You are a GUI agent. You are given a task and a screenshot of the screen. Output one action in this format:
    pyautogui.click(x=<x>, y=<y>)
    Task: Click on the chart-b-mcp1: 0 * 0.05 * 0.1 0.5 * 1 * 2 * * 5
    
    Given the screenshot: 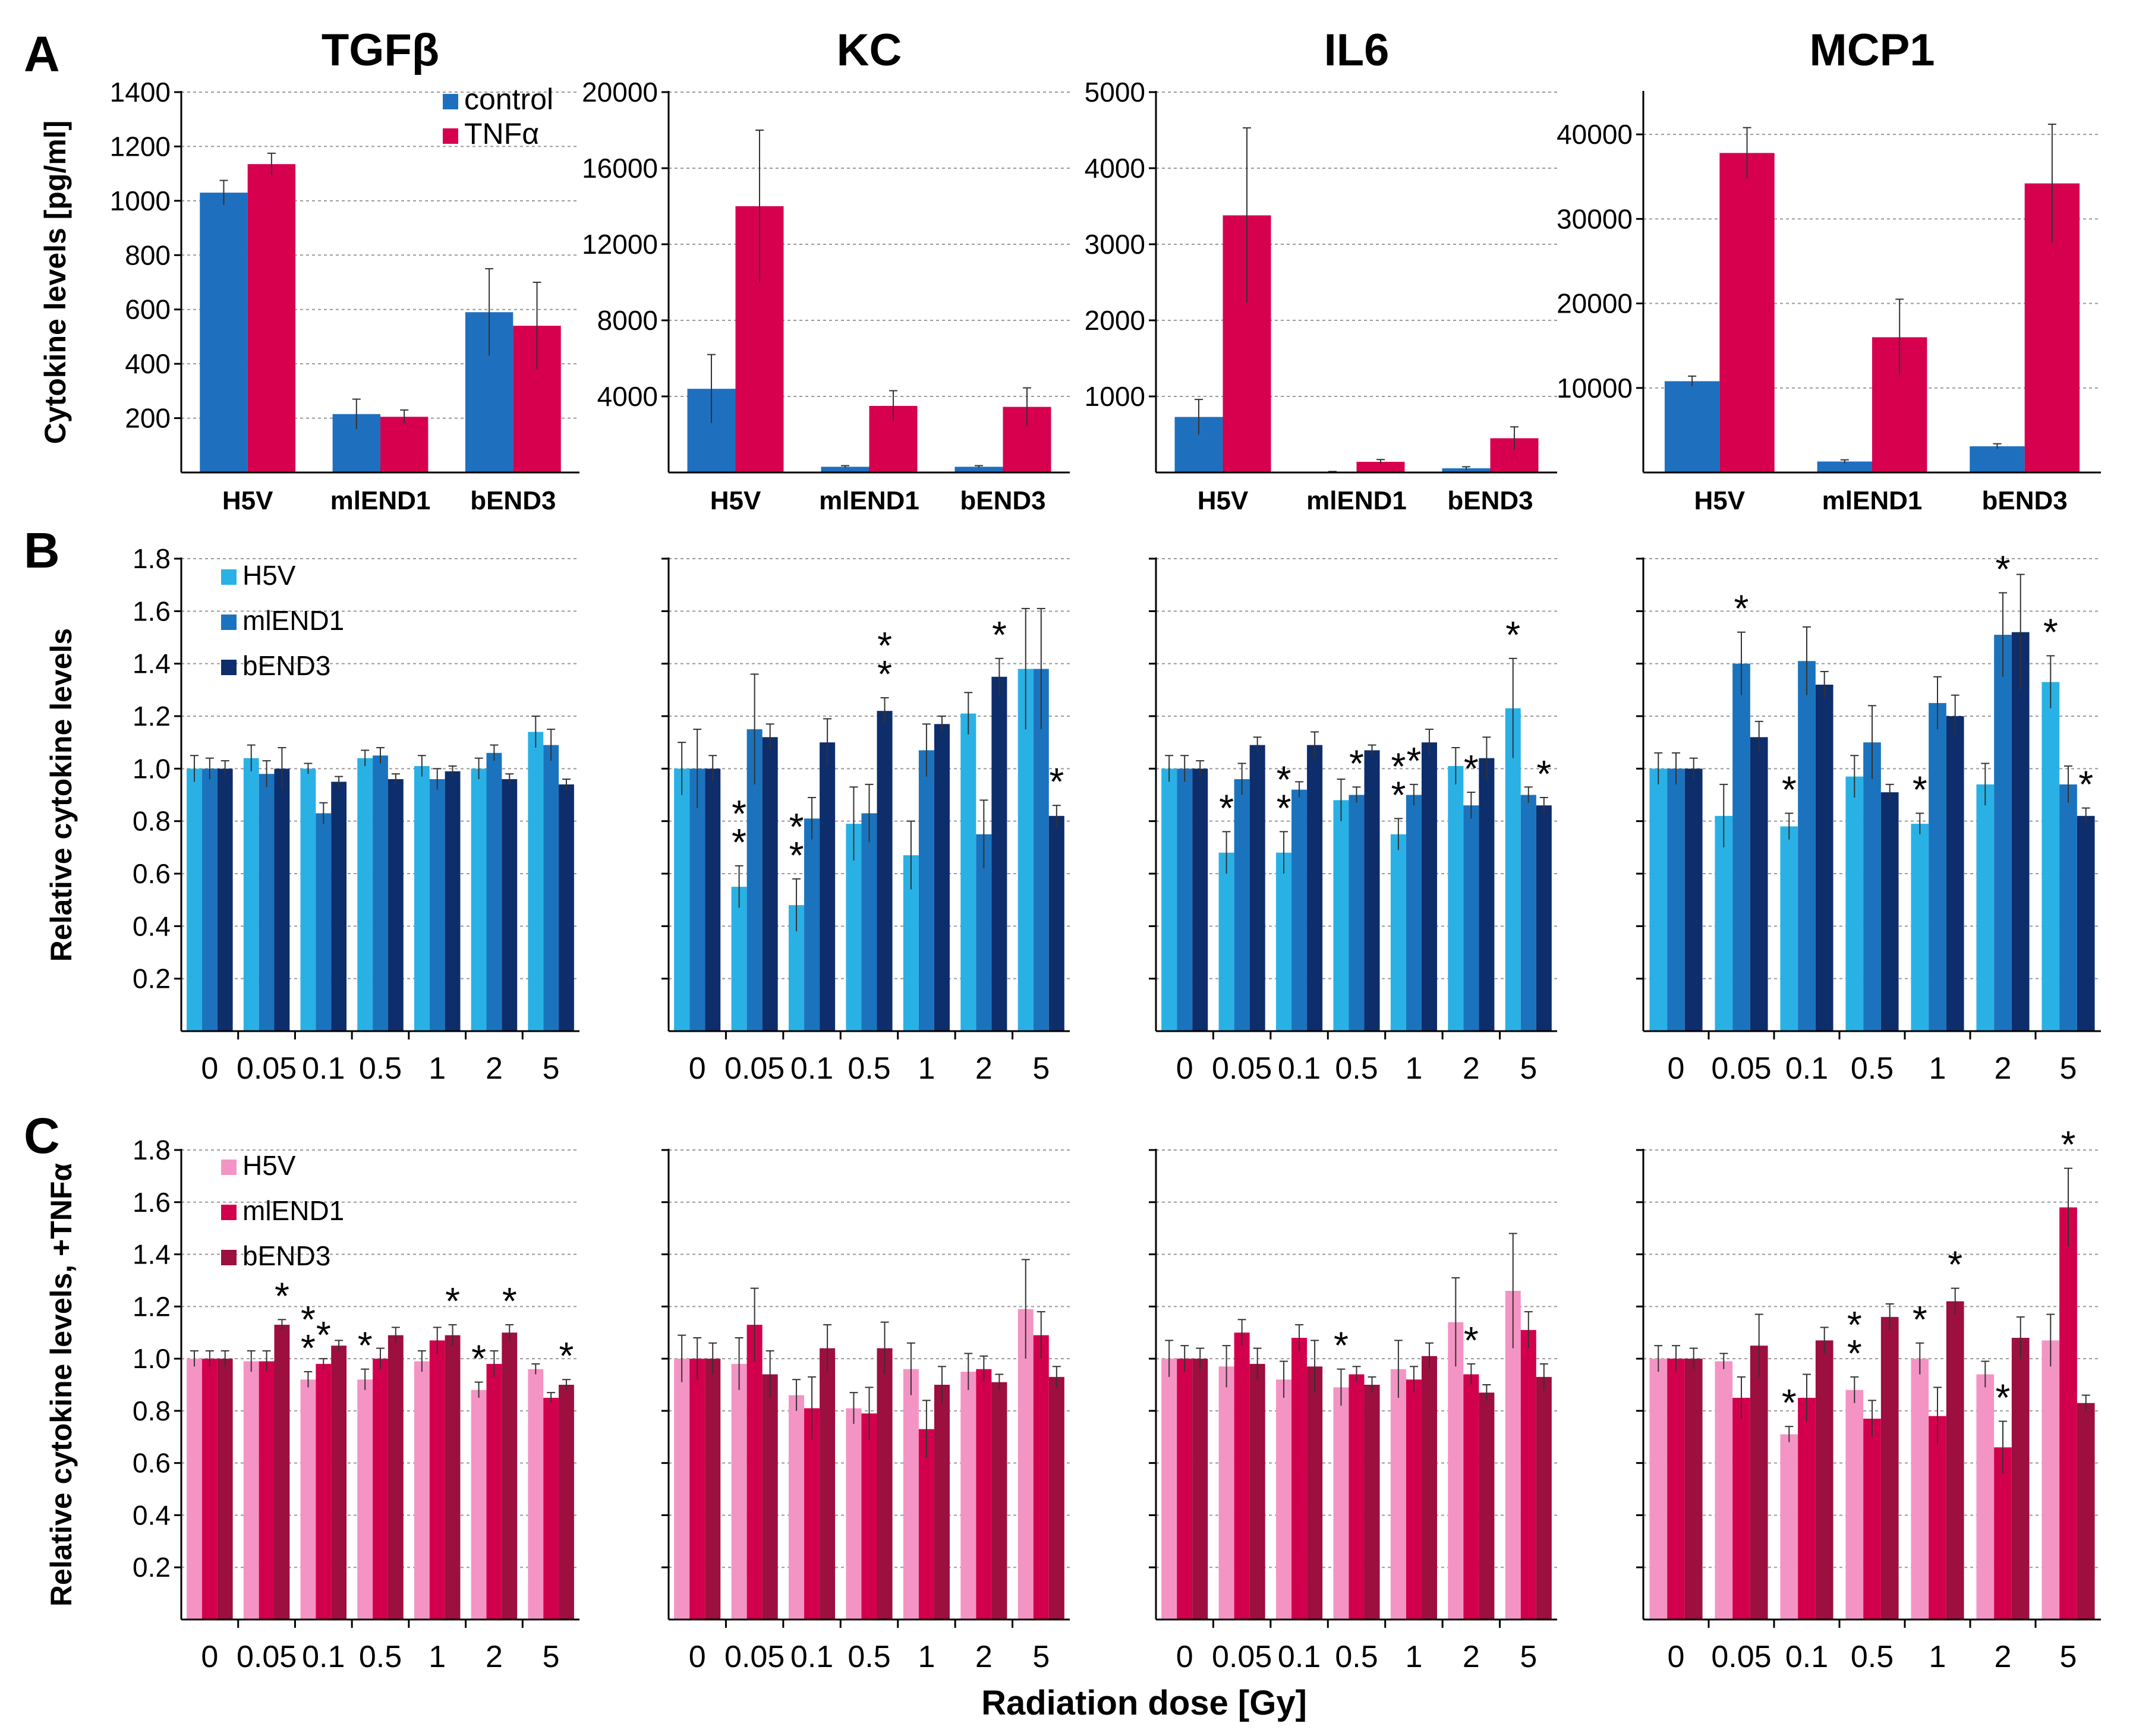 What is the action you would take?
    pyautogui.click(x=1868, y=816)
    